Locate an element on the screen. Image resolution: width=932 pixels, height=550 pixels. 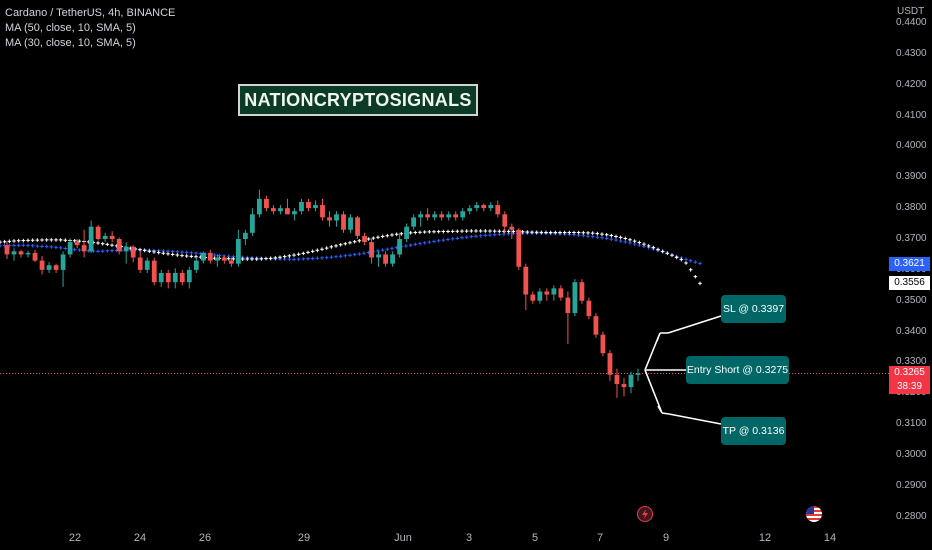
us-flag-event-icon is located at coordinates (814, 514).